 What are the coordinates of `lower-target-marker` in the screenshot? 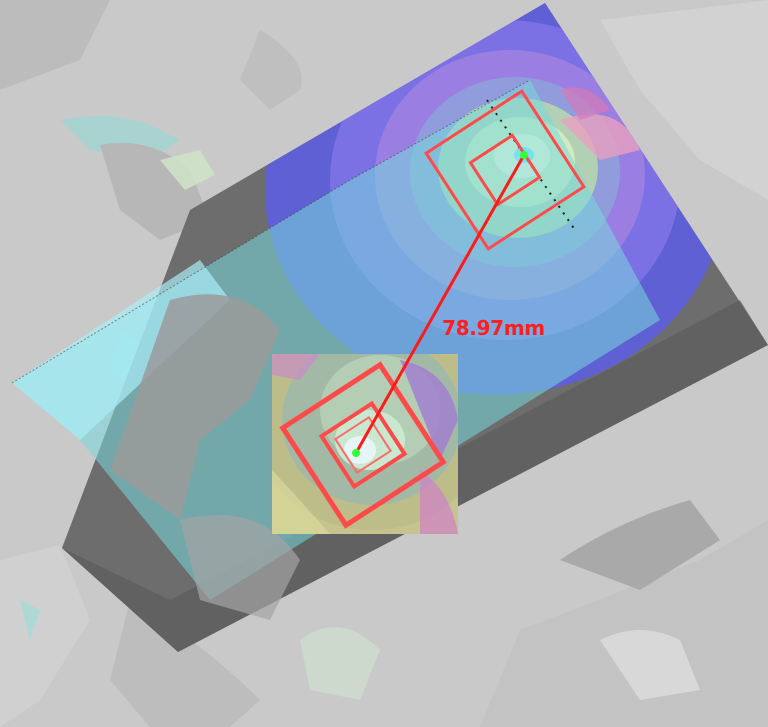 It's located at (363, 445).